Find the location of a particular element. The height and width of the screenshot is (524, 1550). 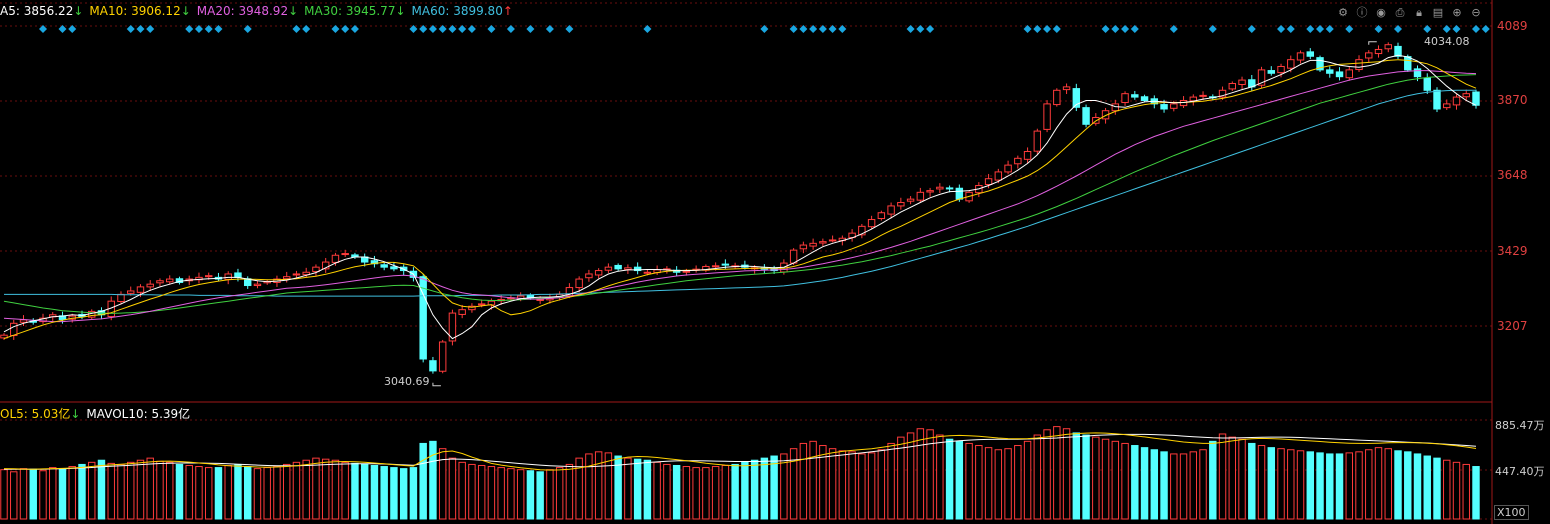

volume-legend: OL5: 5.03亿↓ MAVOL10: 5.39亿 is located at coordinates (95, 413).